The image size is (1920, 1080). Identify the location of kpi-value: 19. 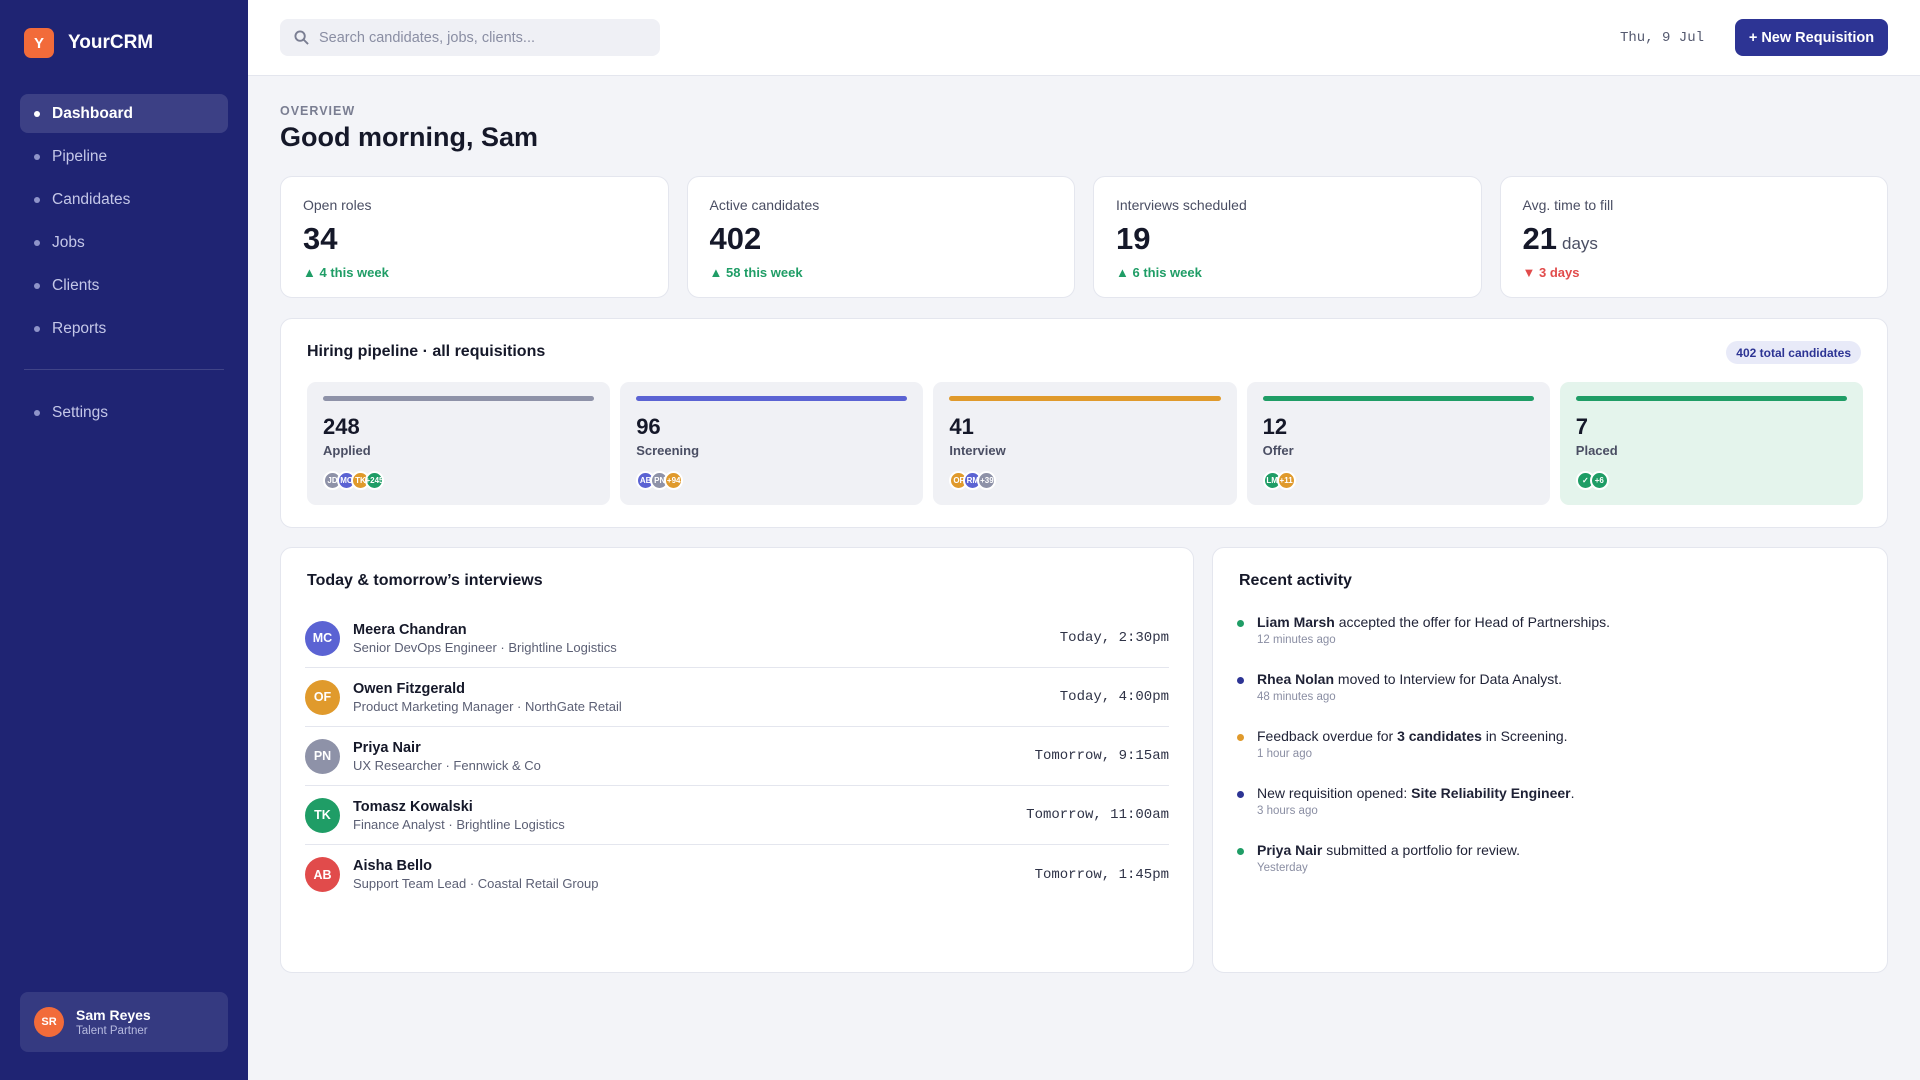
(1133, 239).